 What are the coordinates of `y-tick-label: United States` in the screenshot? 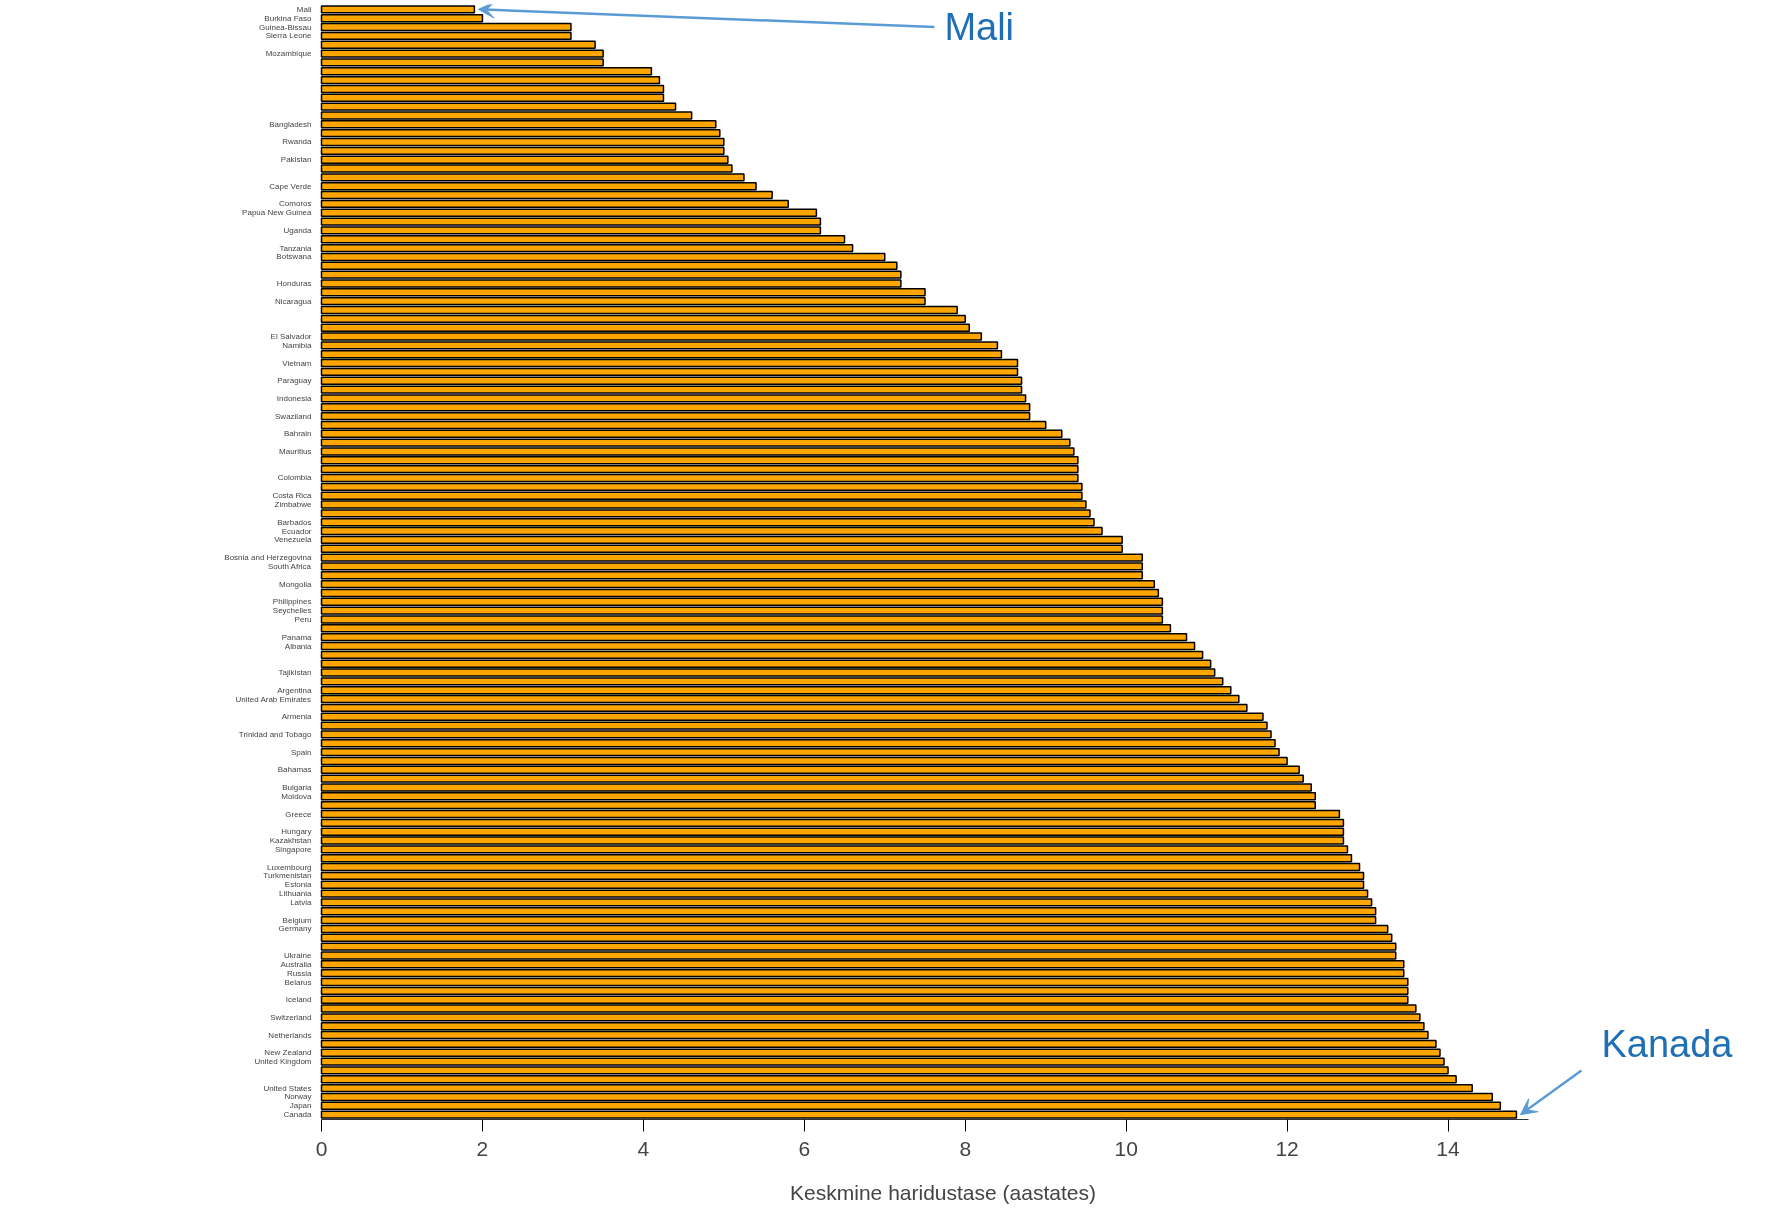 It's located at (287, 1088).